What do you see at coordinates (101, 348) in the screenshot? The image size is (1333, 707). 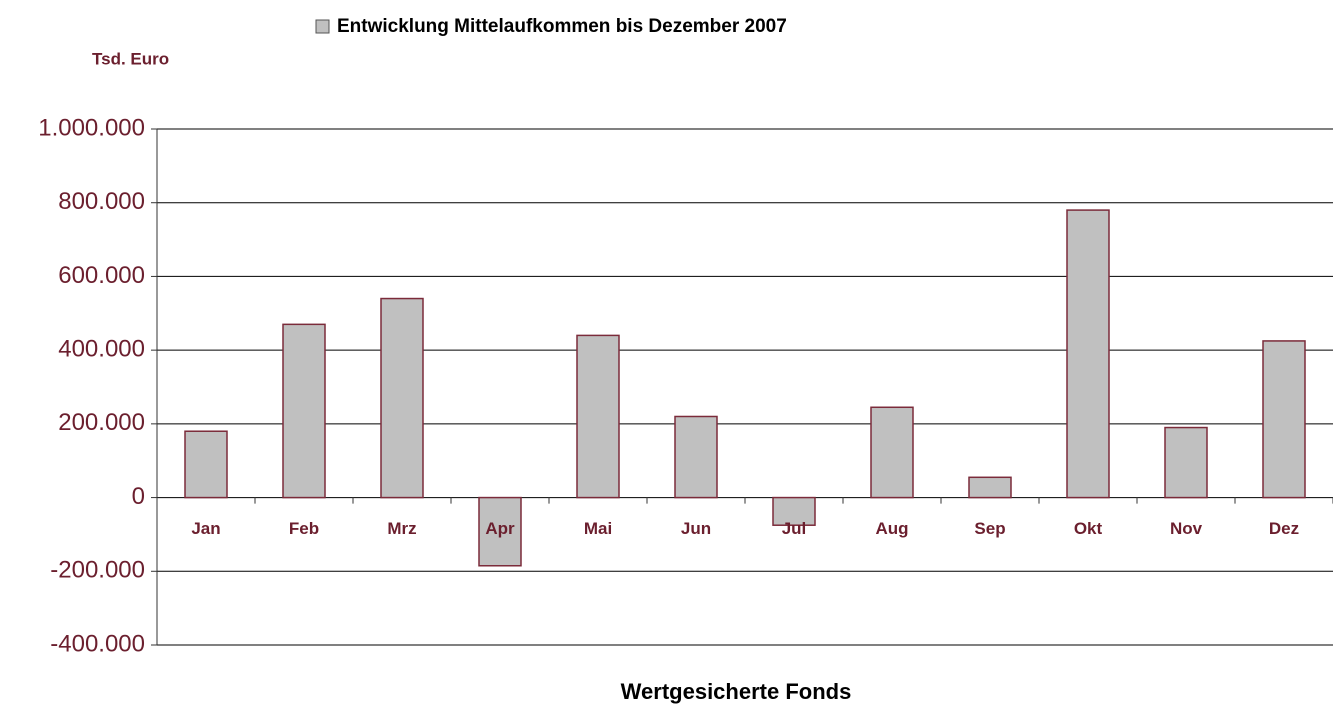 I see `y-tick-label: 400.000` at bounding box center [101, 348].